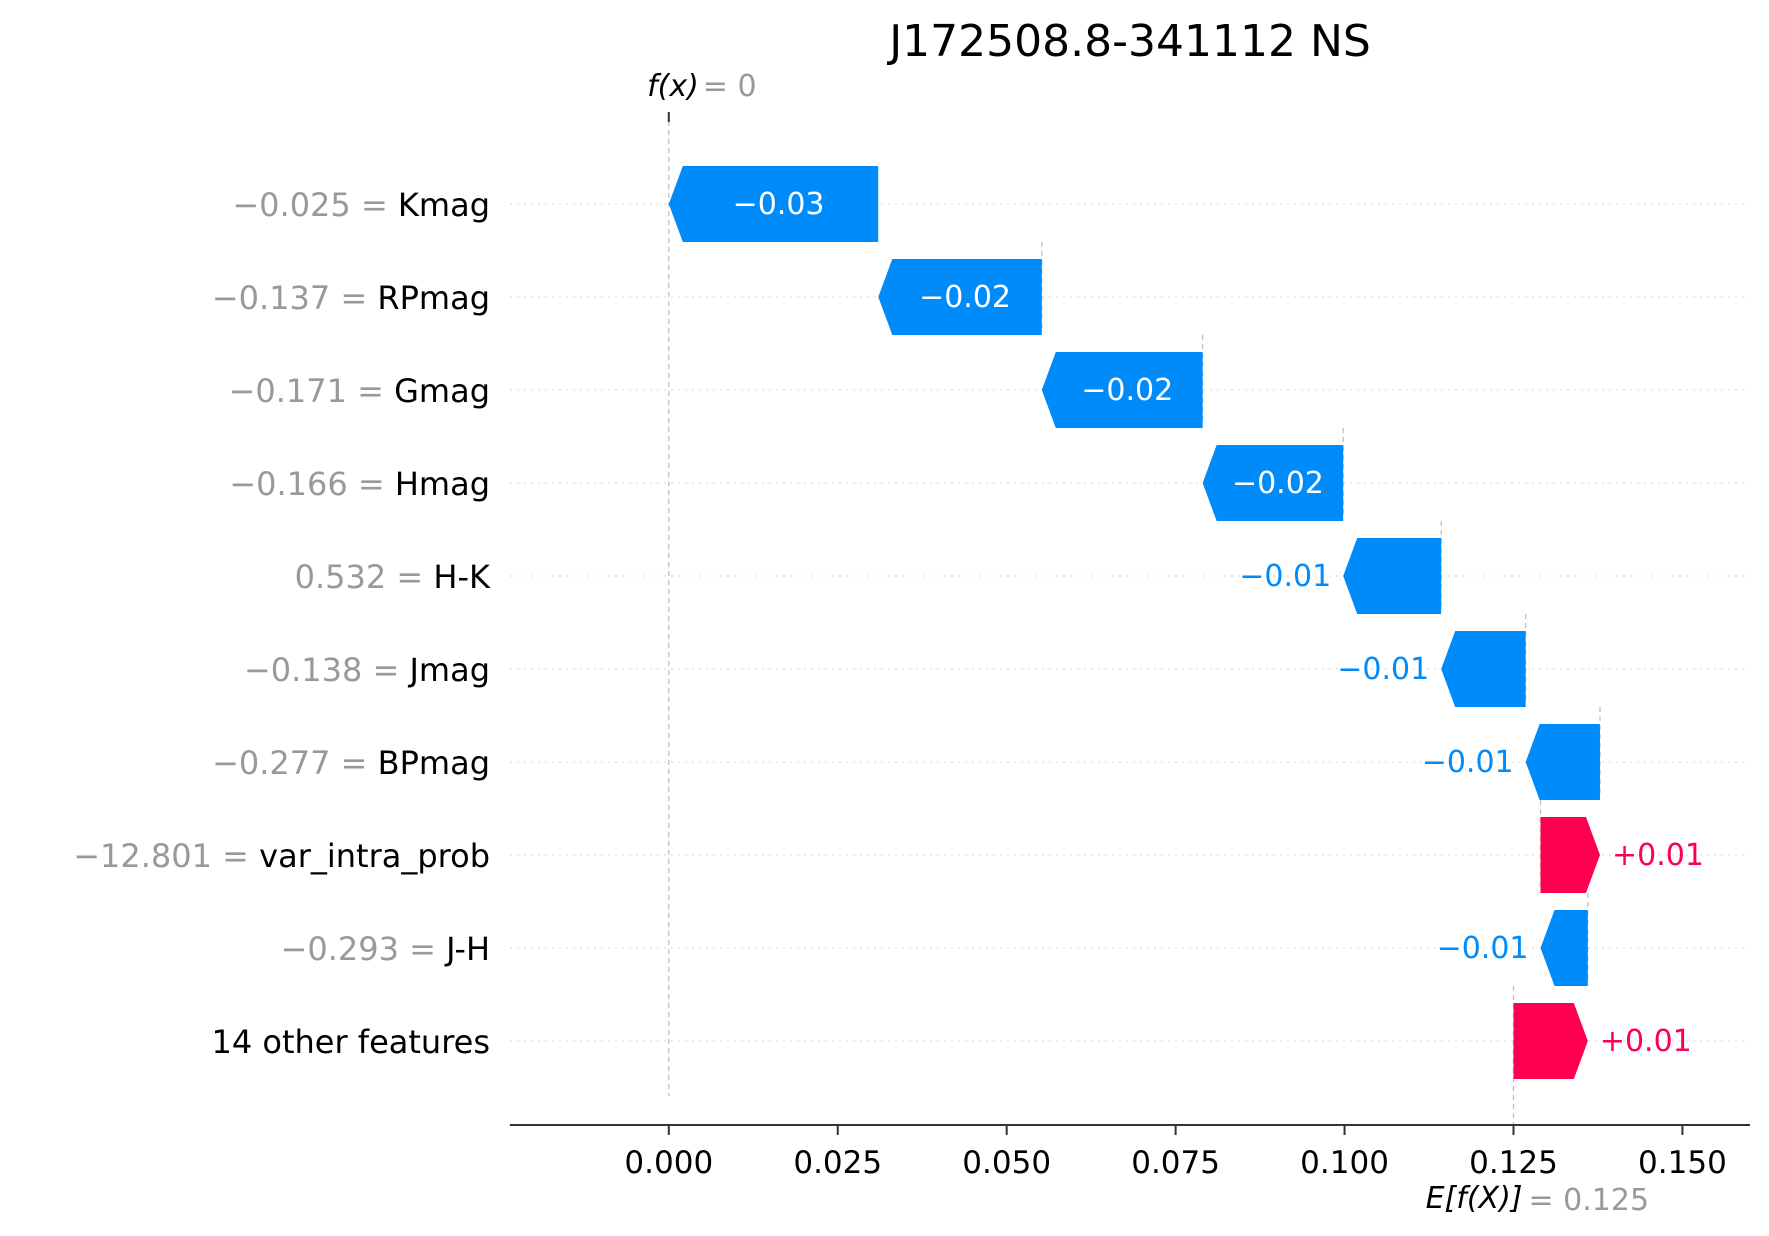  What do you see at coordinates (295, 298) in the screenshot?
I see `feature-value: −0.137 =` at bounding box center [295, 298].